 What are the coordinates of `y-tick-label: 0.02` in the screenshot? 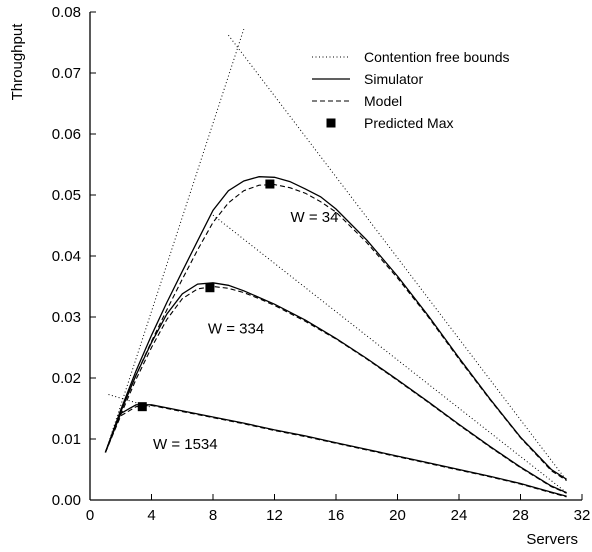 It's located at (66, 378).